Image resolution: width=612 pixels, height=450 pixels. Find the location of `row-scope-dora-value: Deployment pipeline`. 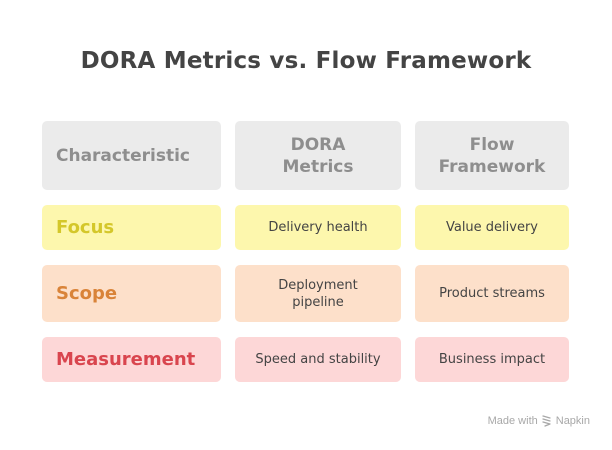

row-scope-dora-value: Deployment pipeline is located at coordinates (318, 294).